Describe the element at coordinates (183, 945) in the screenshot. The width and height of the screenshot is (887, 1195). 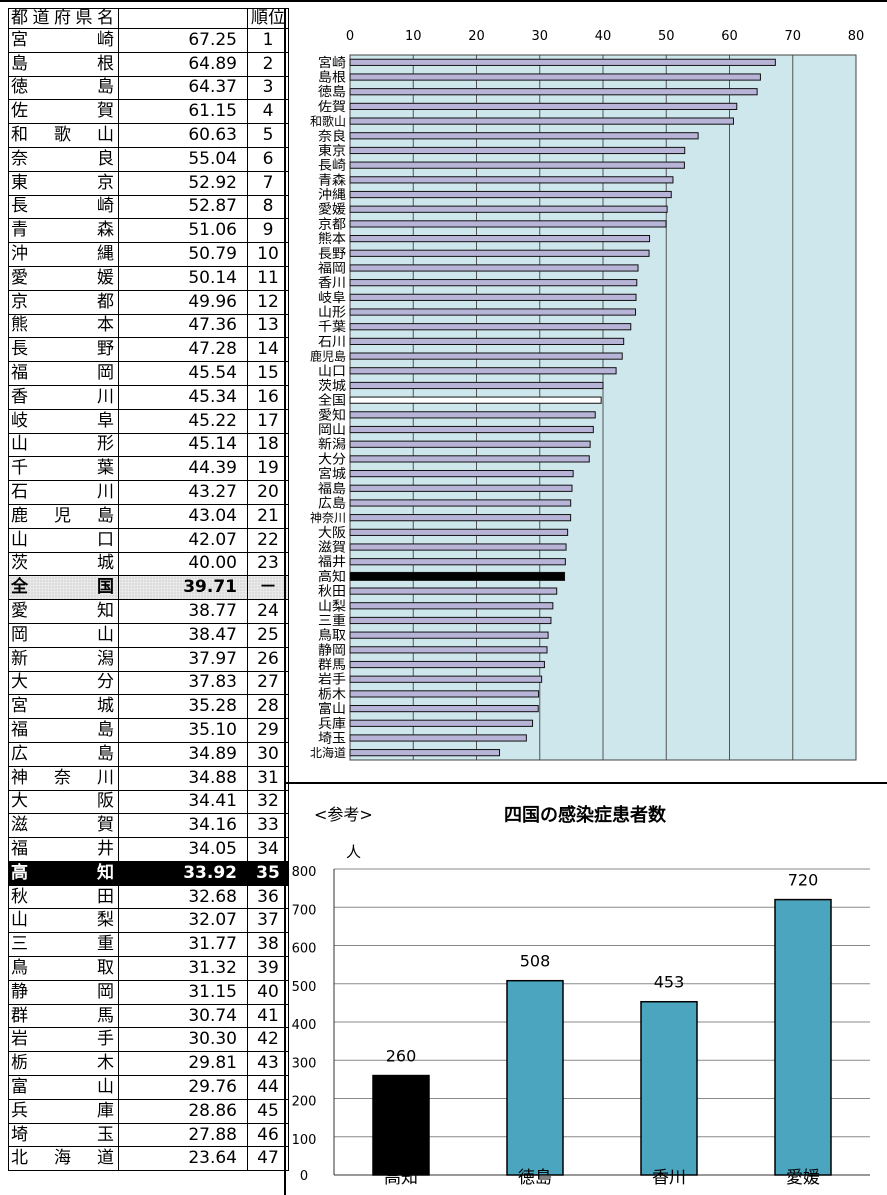
I see `value-cell: 31.77` at that location.